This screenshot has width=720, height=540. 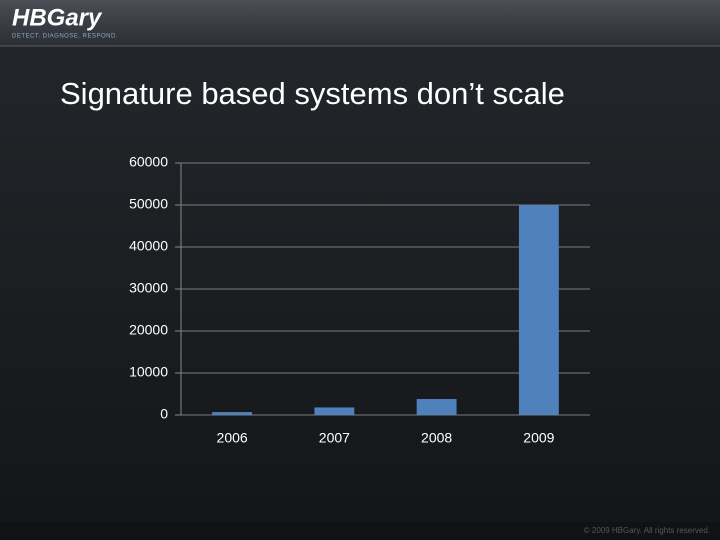 I want to click on footer: © 2009 HBGary. All rights reserved., so click(x=647, y=530).